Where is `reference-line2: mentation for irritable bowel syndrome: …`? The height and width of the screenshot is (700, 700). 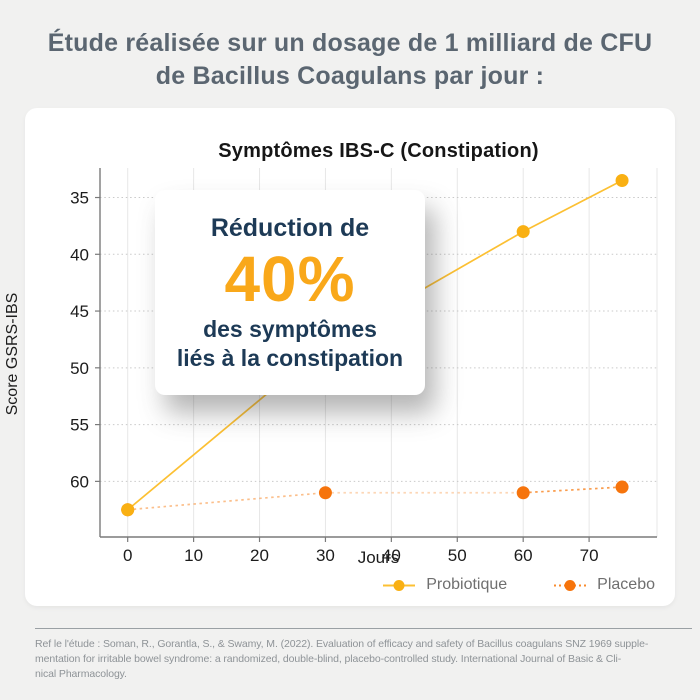 reference-line2: mentation for irritable bowel syndrome: … is located at coordinates (328, 659).